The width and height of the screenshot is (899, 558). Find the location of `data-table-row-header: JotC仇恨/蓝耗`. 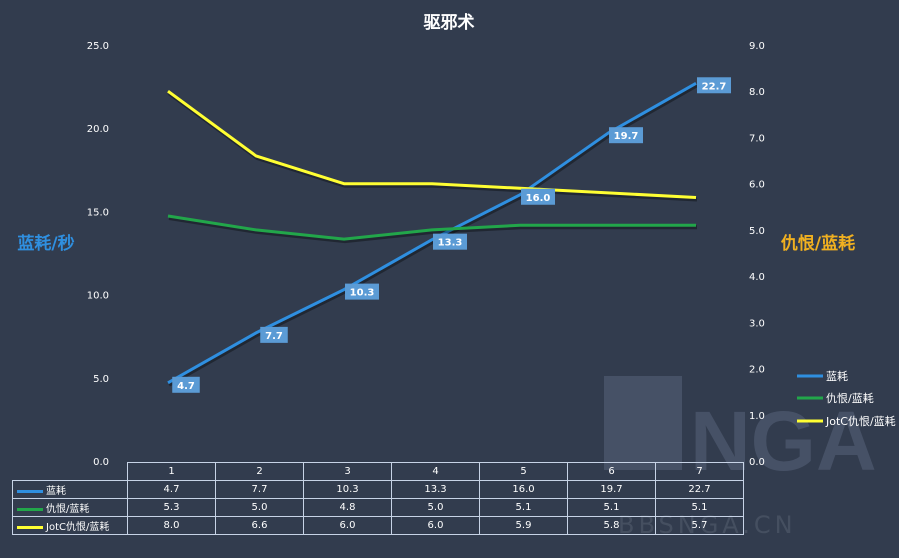

data-table-row-header: JotC仇恨/蓝耗 is located at coordinates (70, 525).